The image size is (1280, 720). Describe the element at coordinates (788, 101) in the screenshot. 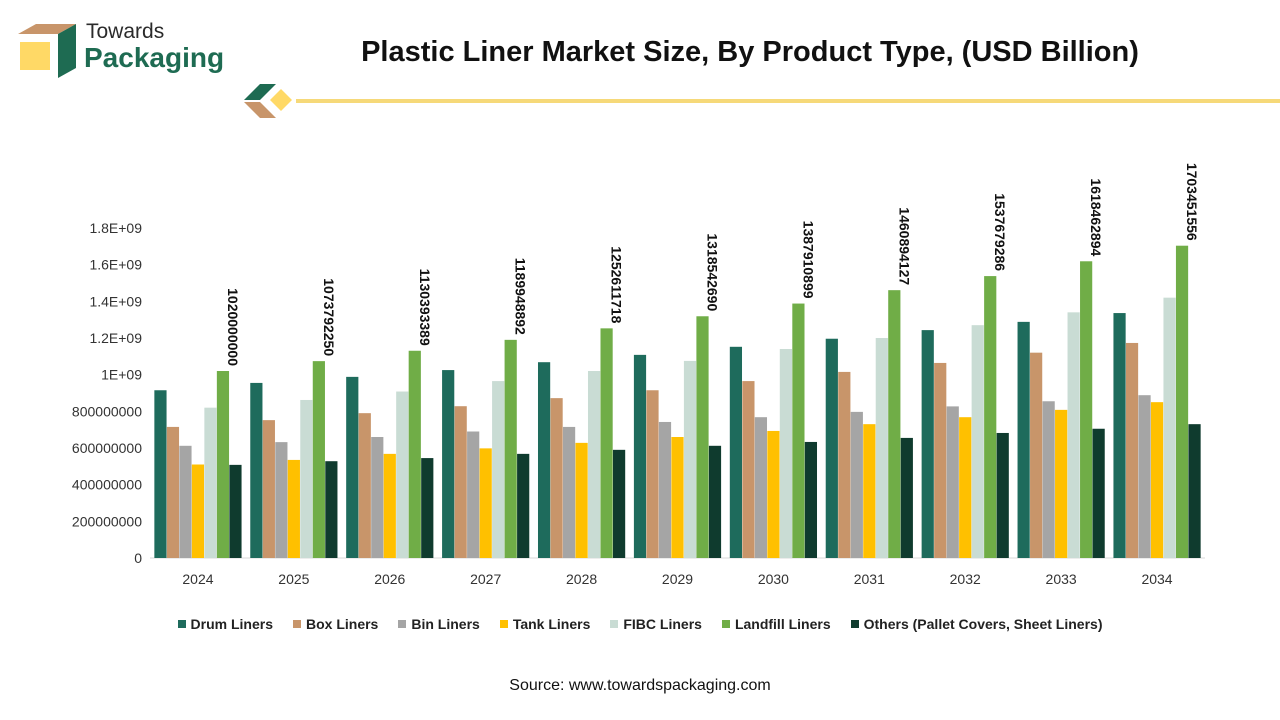

I see `title-underline` at that location.